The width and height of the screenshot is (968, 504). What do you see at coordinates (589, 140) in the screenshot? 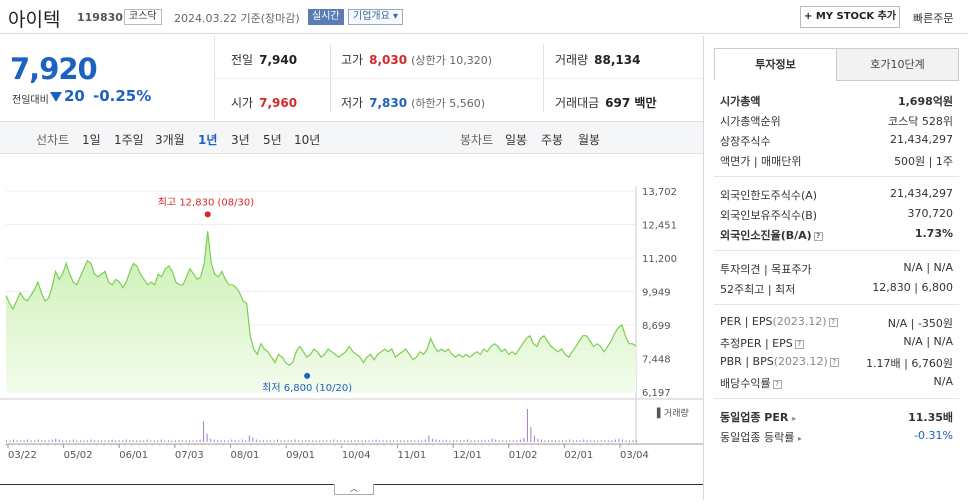
I see `tab-monthly: 월봉` at bounding box center [589, 140].